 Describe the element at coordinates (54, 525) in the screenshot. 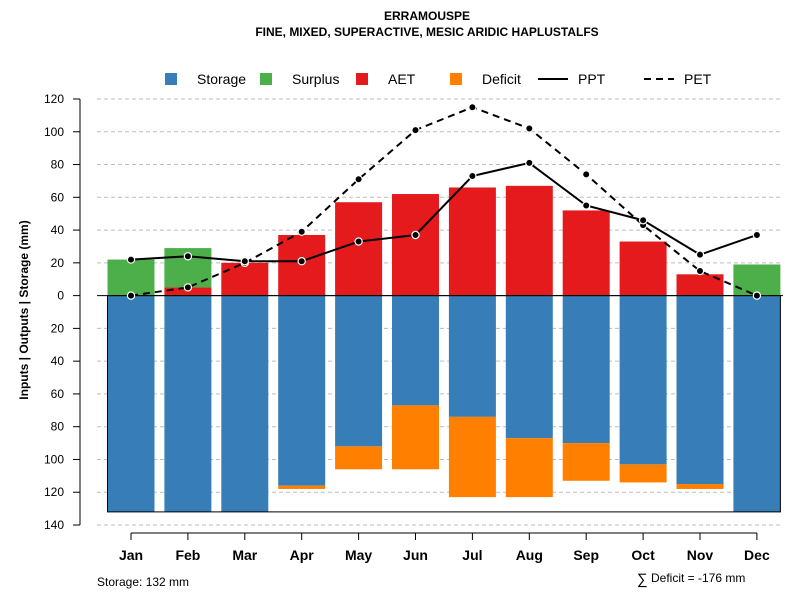

I see `y-tick-label: 140` at that location.